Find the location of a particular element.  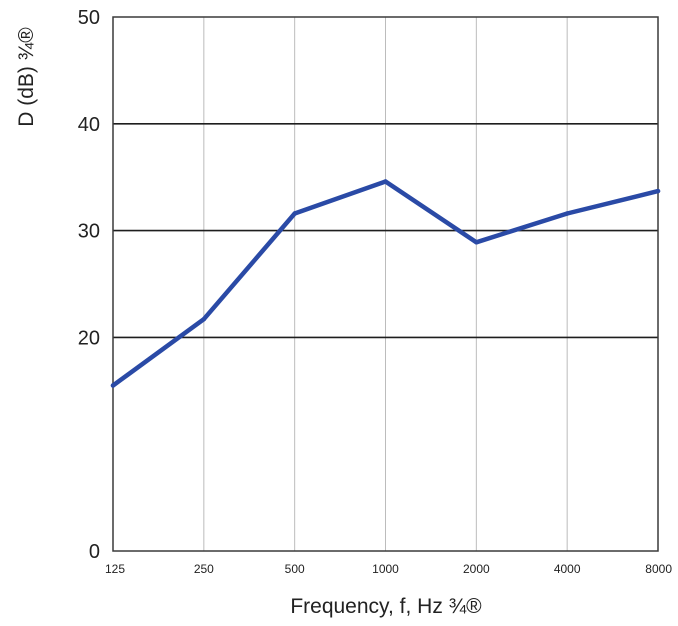

y-tick-label-20: 20 is located at coordinates (89, 338).